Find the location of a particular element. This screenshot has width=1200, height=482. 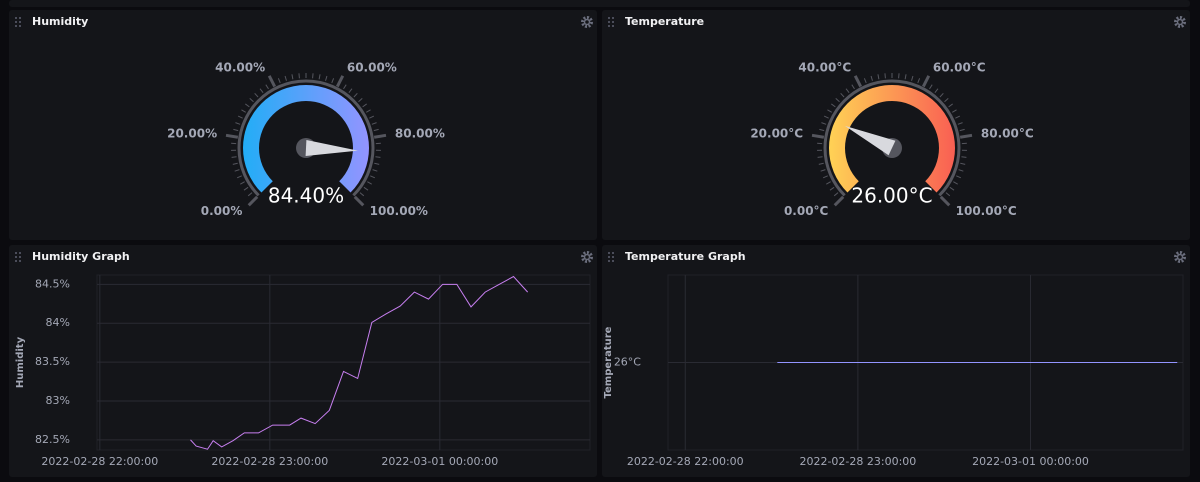

gauge-value: 84.40% is located at coordinates (306, 196).